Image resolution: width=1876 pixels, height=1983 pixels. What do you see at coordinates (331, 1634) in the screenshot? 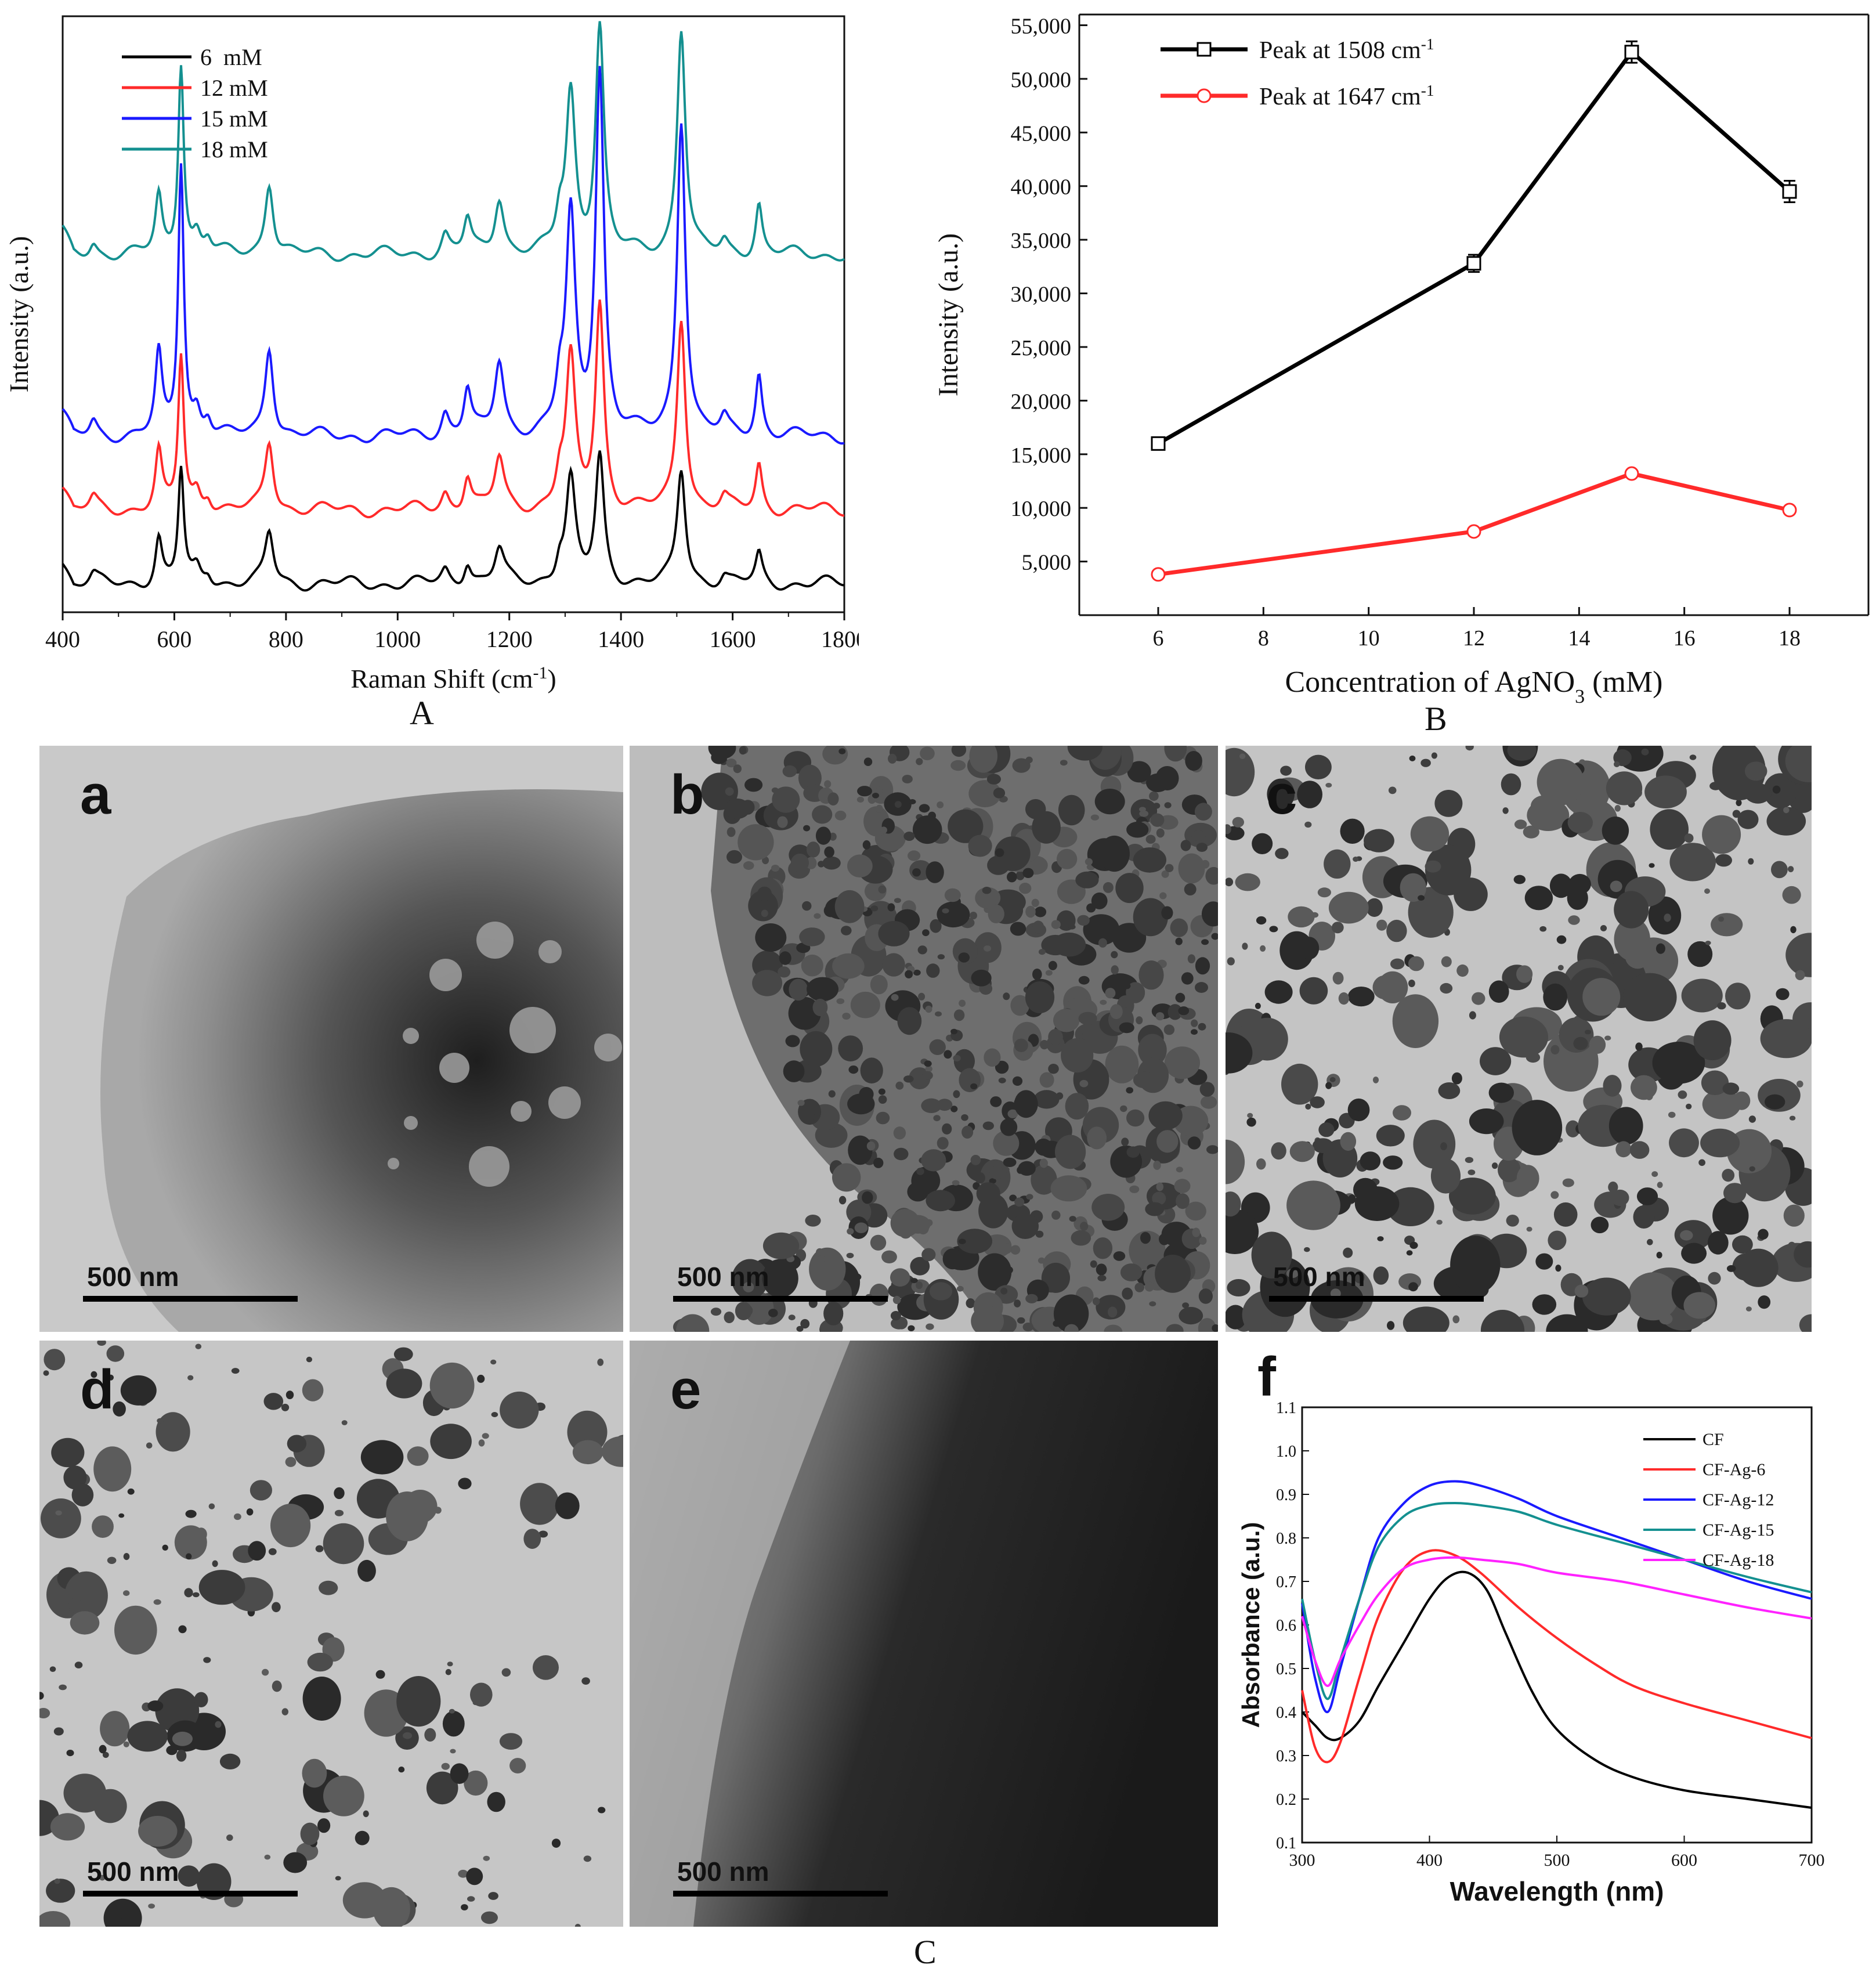
I see `tem-image-d: d 500 nm` at bounding box center [331, 1634].